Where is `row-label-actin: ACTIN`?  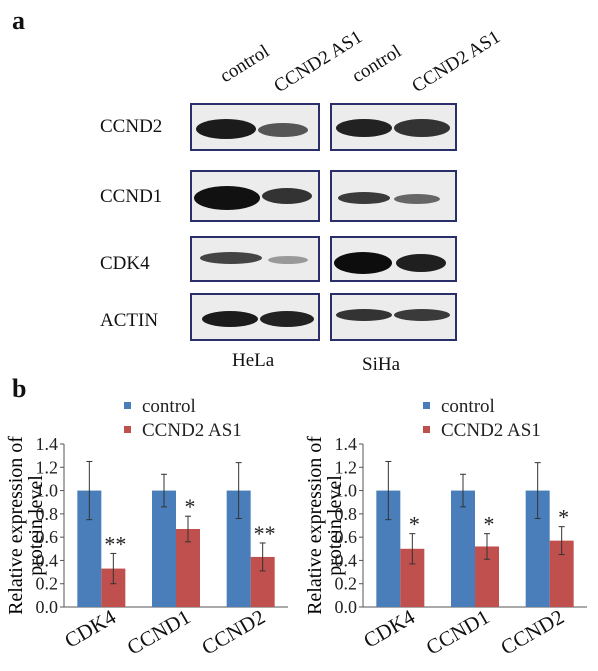 row-label-actin: ACTIN is located at coordinates (129, 320).